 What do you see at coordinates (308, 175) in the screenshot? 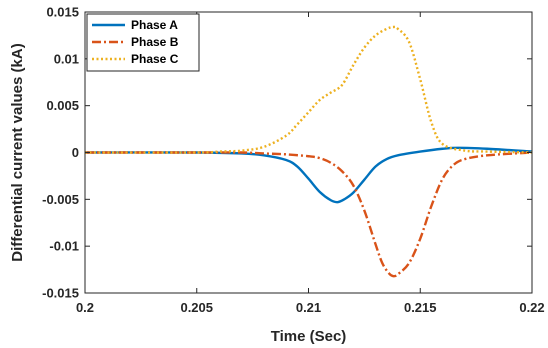
I see `series-line-phase-a` at bounding box center [308, 175].